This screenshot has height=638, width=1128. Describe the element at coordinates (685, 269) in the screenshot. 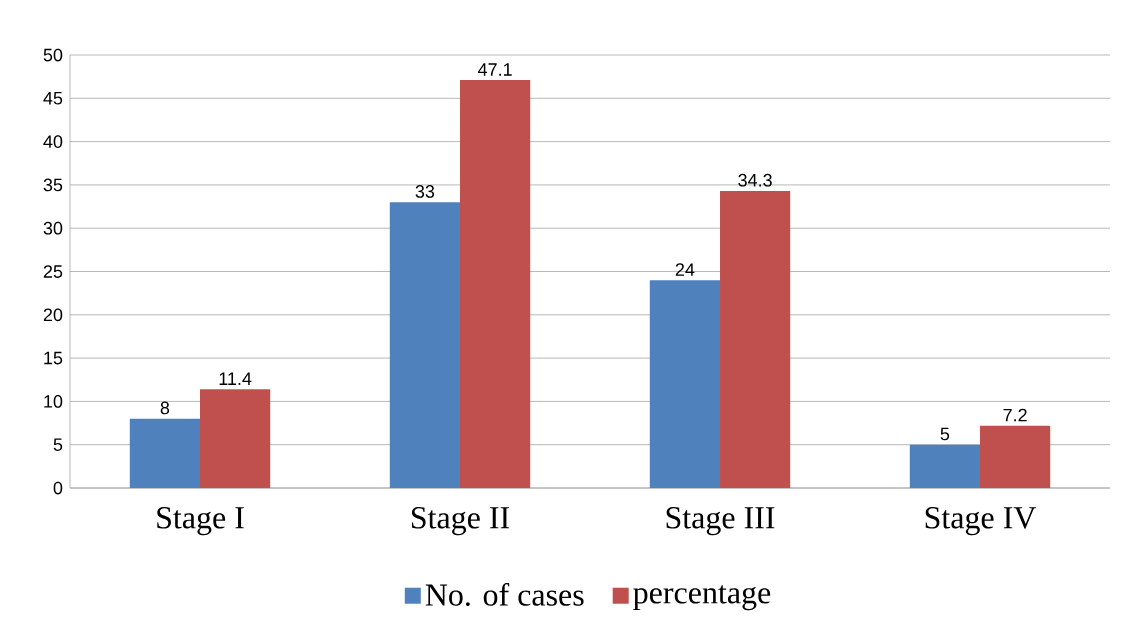

I see `data-label: 24` at that location.